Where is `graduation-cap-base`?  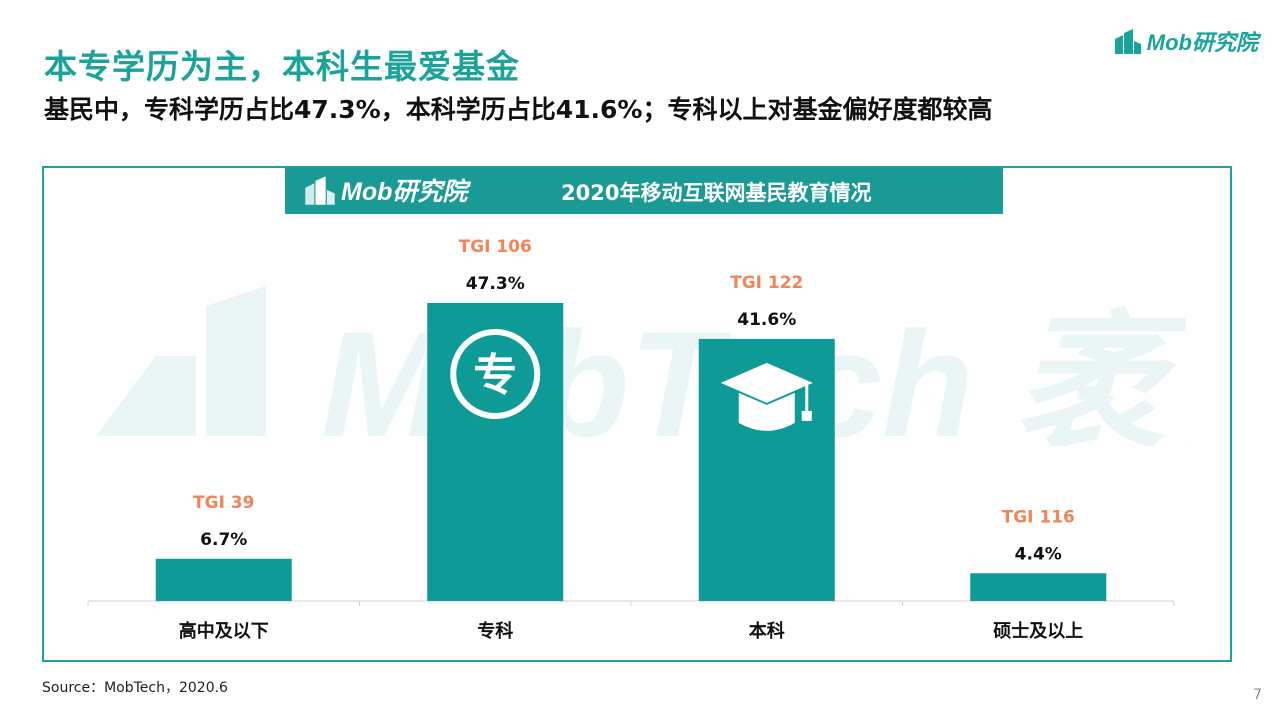
graduation-cap-base is located at coordinates (766, 411).